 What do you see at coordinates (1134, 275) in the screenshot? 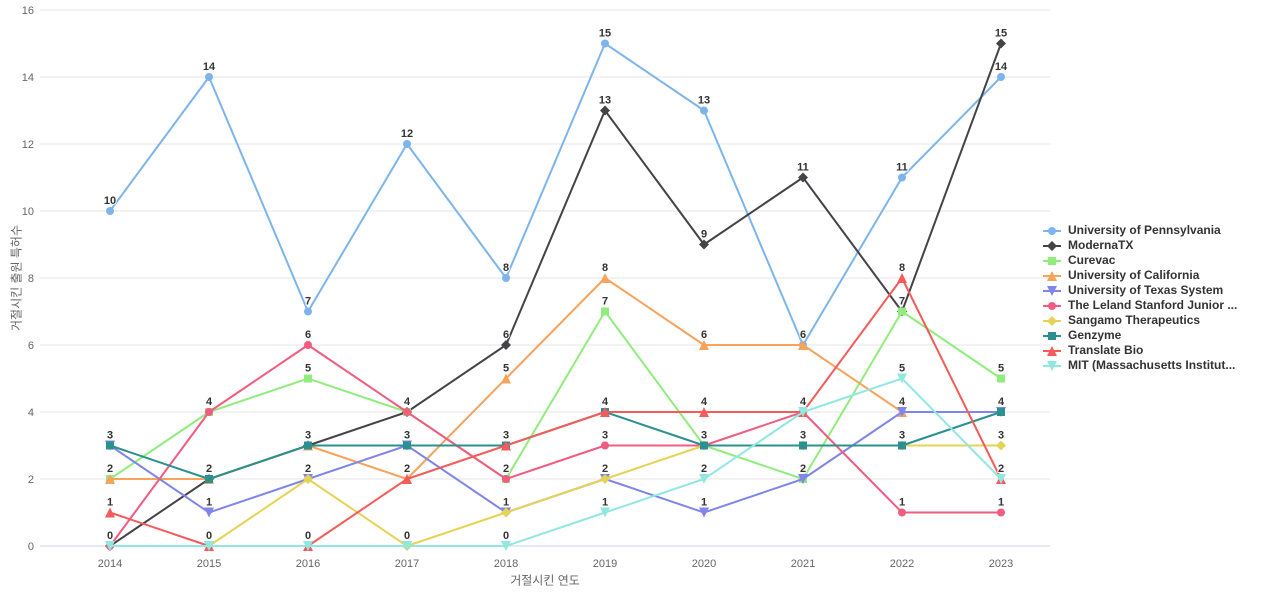
I see `legend-item-label: University of California` at bounding box center [1134, 275].